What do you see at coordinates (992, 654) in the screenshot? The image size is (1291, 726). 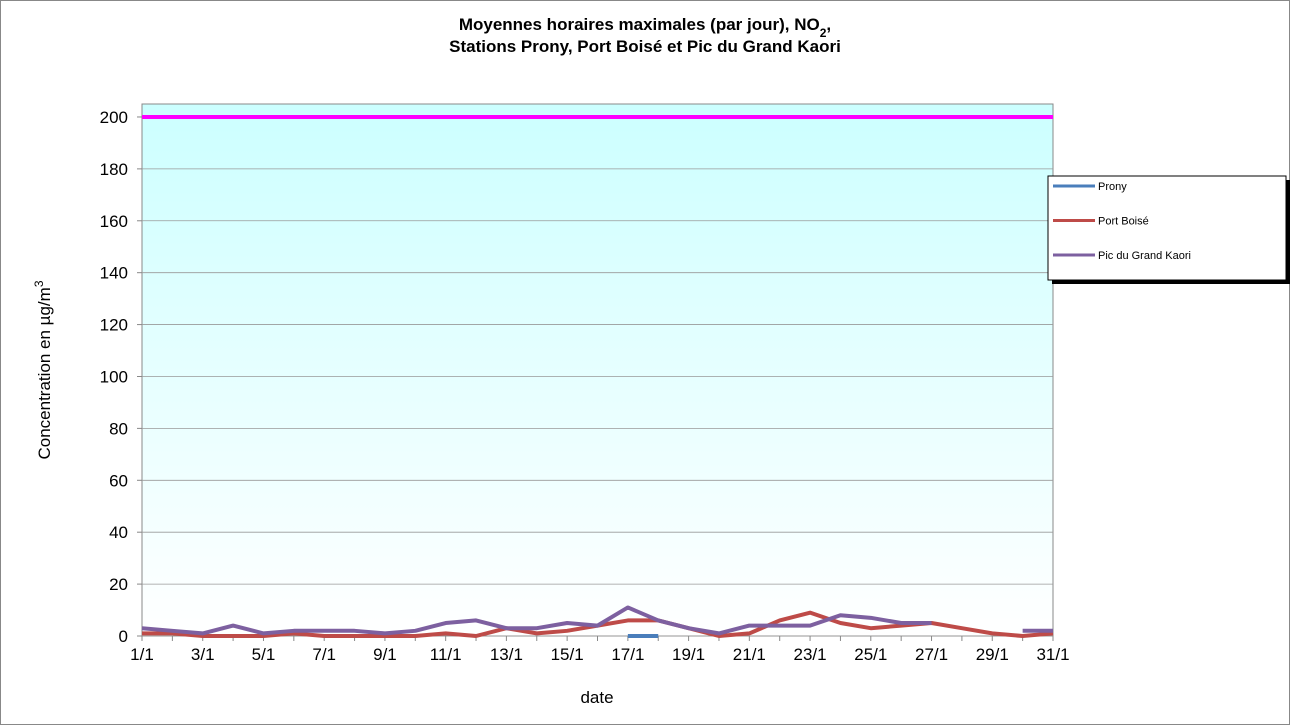 I see `x-tick-label: 29/1` at bounding box center [992, 654].